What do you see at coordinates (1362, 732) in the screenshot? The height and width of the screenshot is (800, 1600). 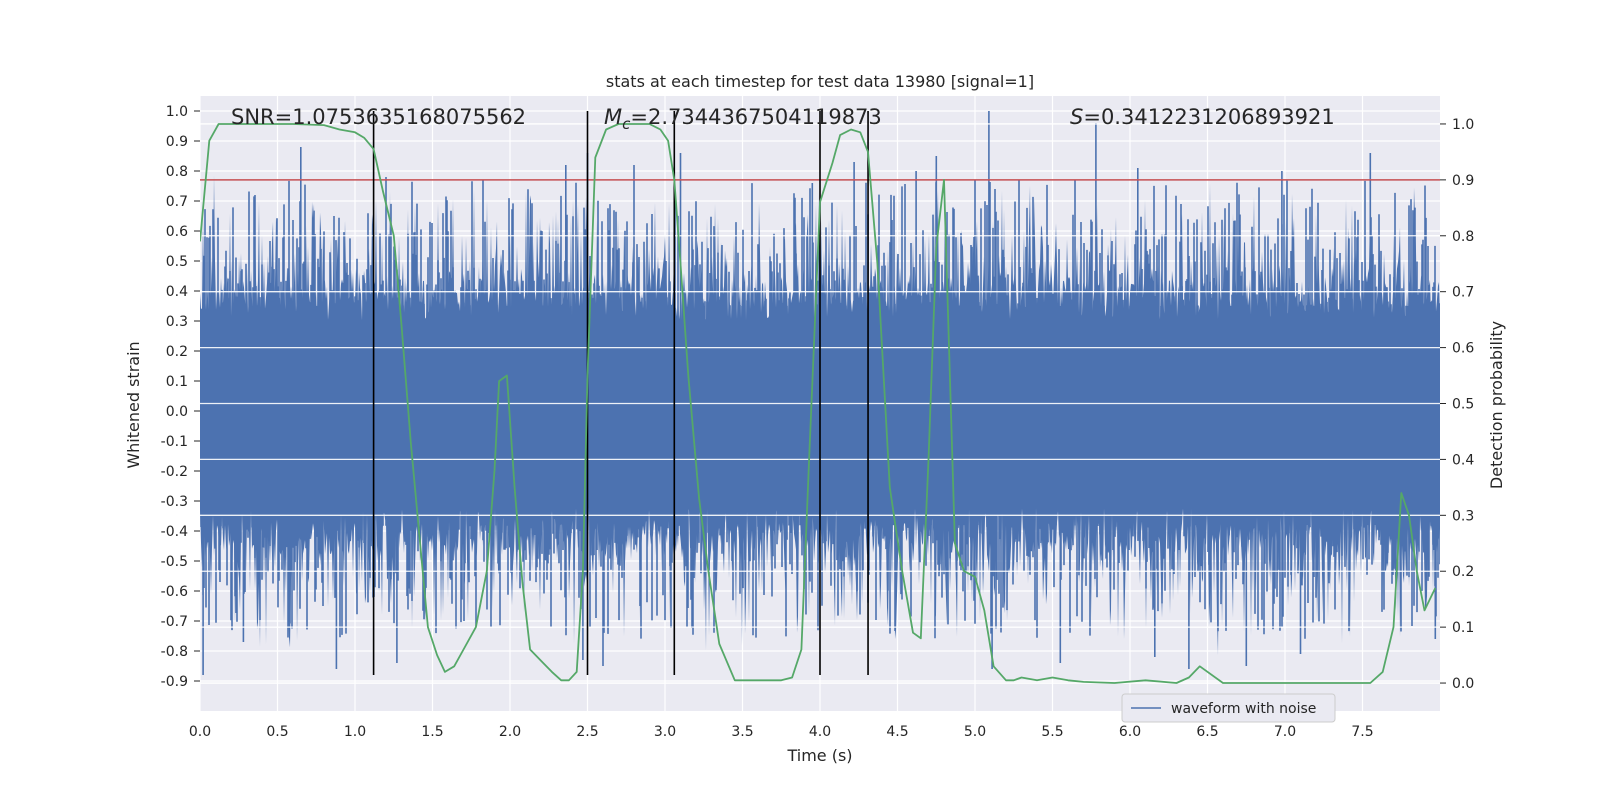 I see `x-tick-label: 7.5` at bounding box center [1362, 732].